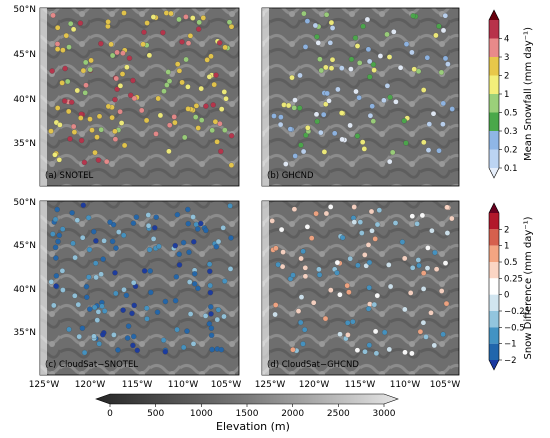 This screenshot has width=550, height=438. What do you see at coordinates (24, 203) in the screenshot?
I see `lat-tick: 50°N` at bounding box center [24, 203].